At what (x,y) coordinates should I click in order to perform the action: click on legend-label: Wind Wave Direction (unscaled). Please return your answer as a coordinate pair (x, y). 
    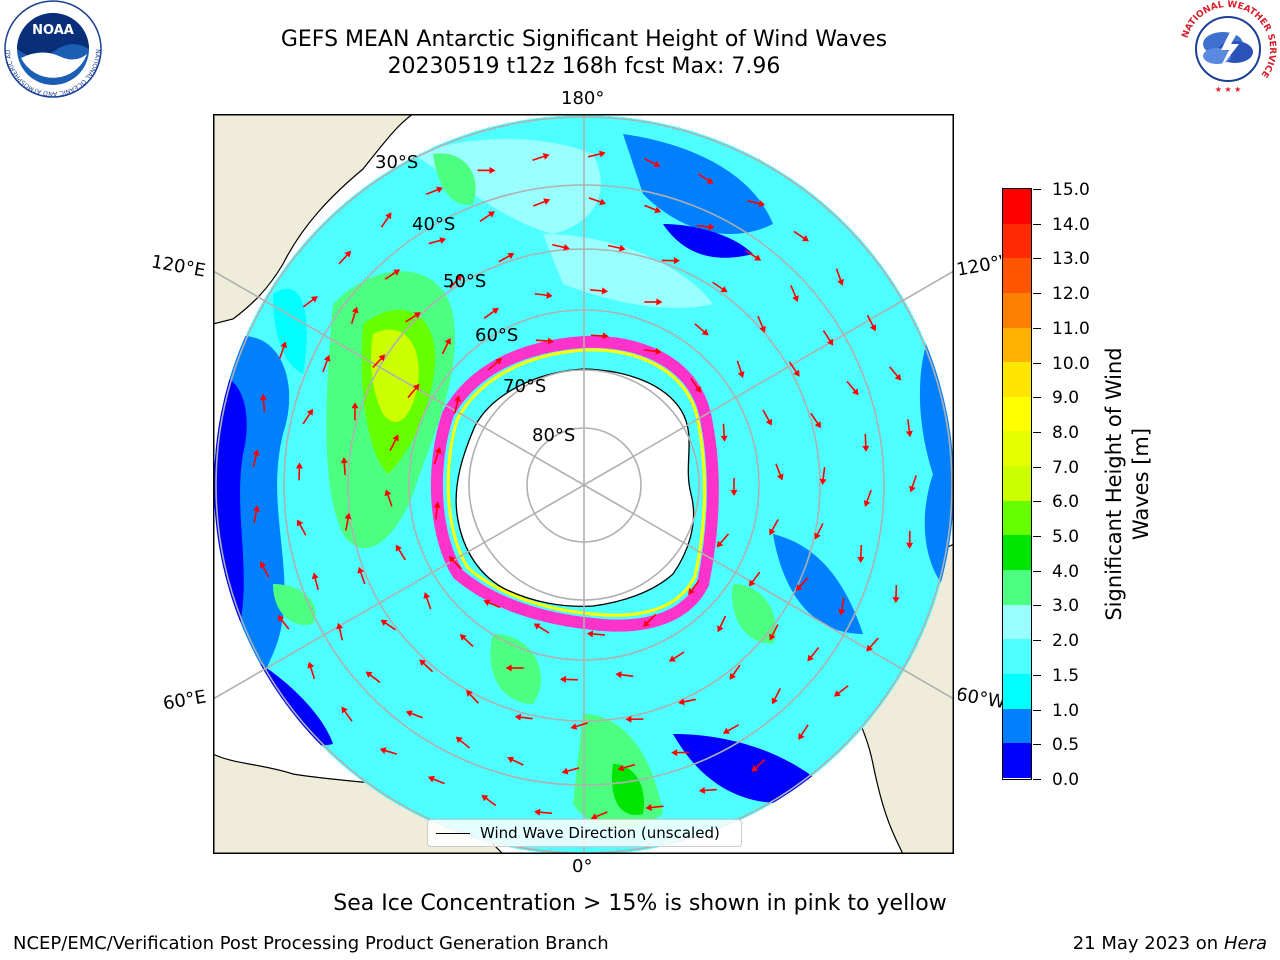
    Looking at the image, I should click on (600, 833).